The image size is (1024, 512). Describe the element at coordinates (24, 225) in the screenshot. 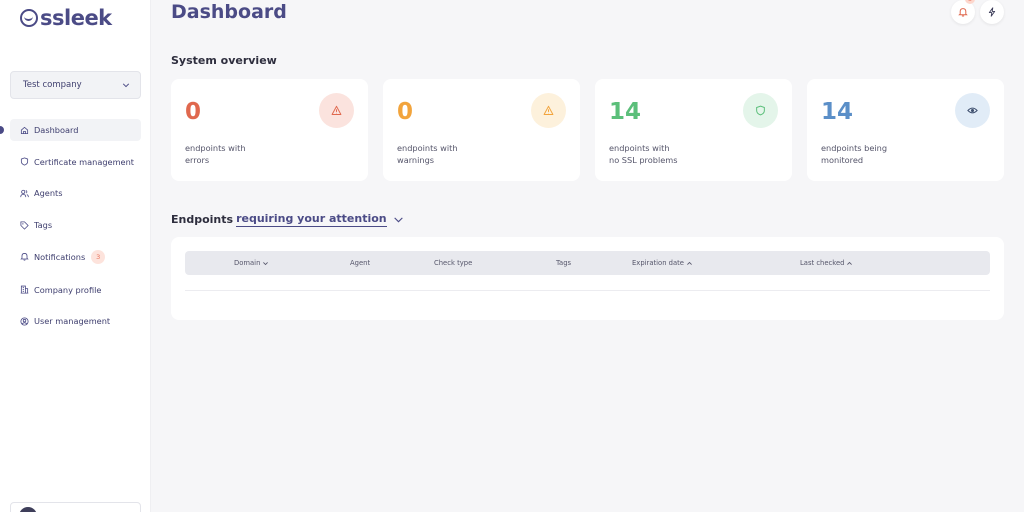

I see `tag-icon` at that location.